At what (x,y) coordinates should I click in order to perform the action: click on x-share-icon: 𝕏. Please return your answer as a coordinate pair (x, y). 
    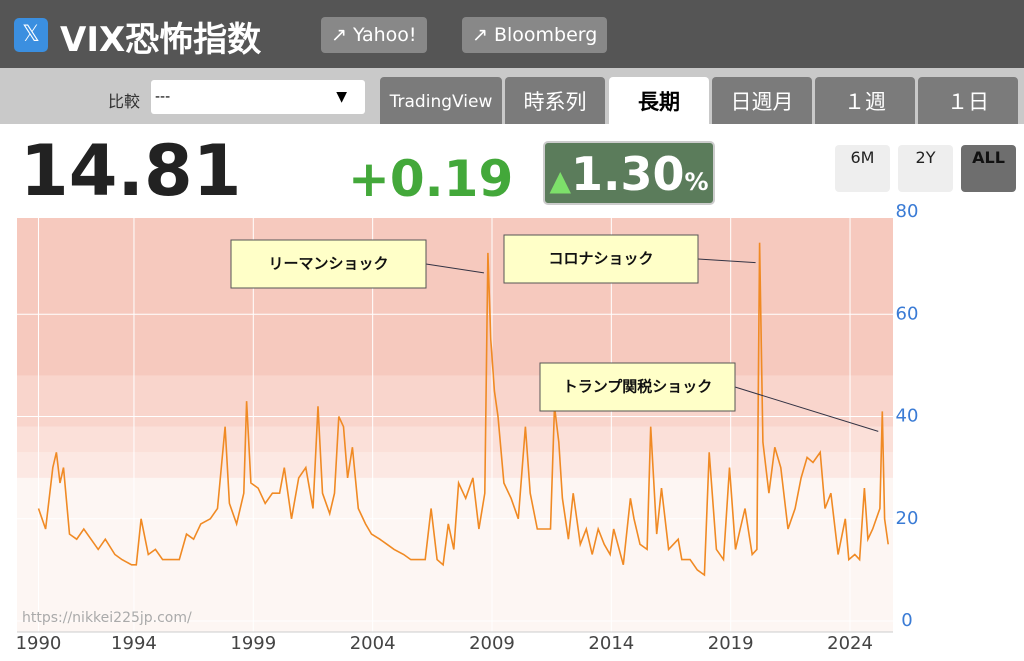
    Looking at the image, I should click on (31, 35).